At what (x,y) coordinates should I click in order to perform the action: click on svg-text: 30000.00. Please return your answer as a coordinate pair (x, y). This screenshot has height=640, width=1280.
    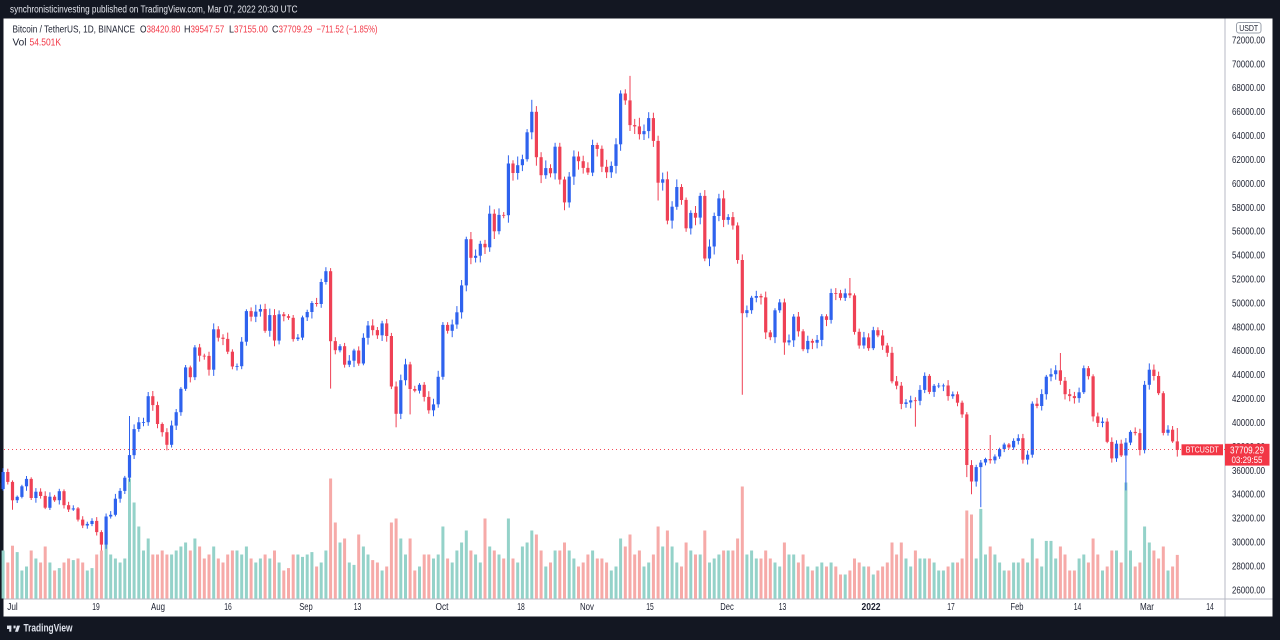
    Looking at the image, I should click on (1248, 543).